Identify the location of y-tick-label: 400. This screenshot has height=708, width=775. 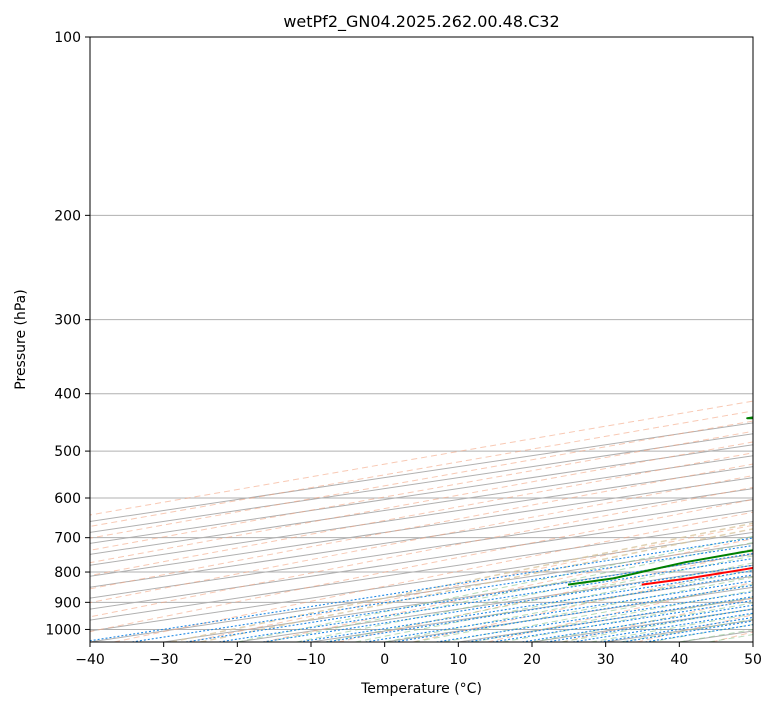
(67, 395).